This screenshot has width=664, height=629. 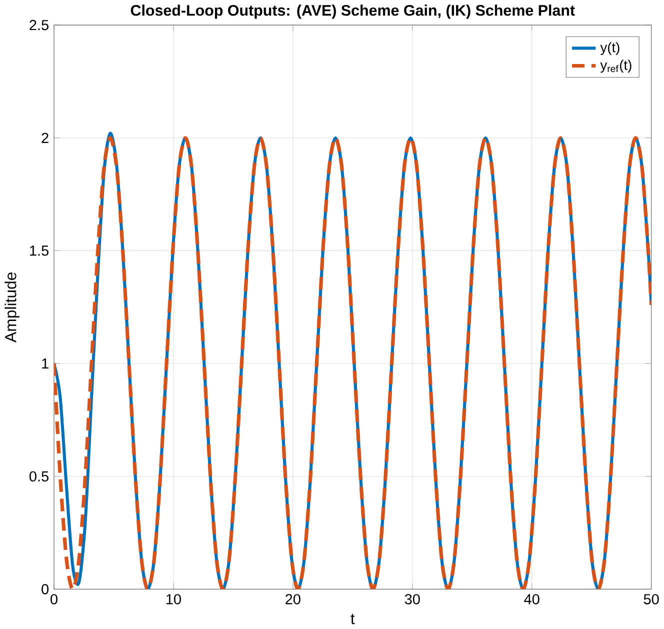 What do you see at coordinates (532, 599) in the screenshot?
I see `x-tick-label: 40` at bounding box center [532, 599].